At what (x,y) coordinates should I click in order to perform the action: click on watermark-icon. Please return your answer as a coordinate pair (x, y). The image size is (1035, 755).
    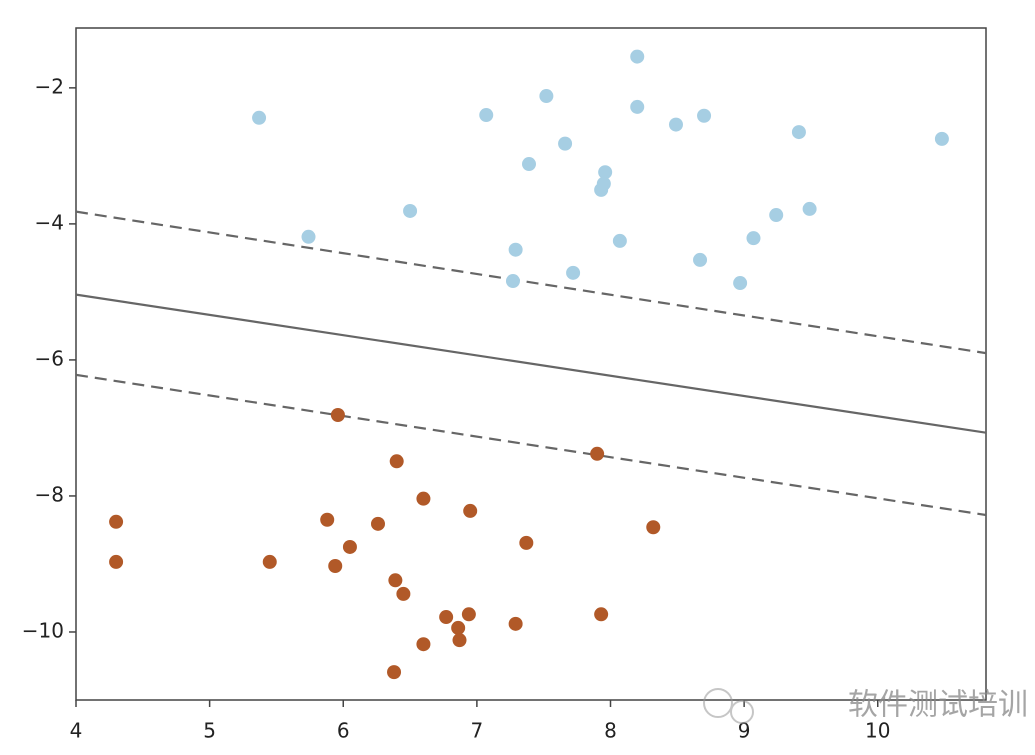
    Looking at the image, I should click on (728, 706).